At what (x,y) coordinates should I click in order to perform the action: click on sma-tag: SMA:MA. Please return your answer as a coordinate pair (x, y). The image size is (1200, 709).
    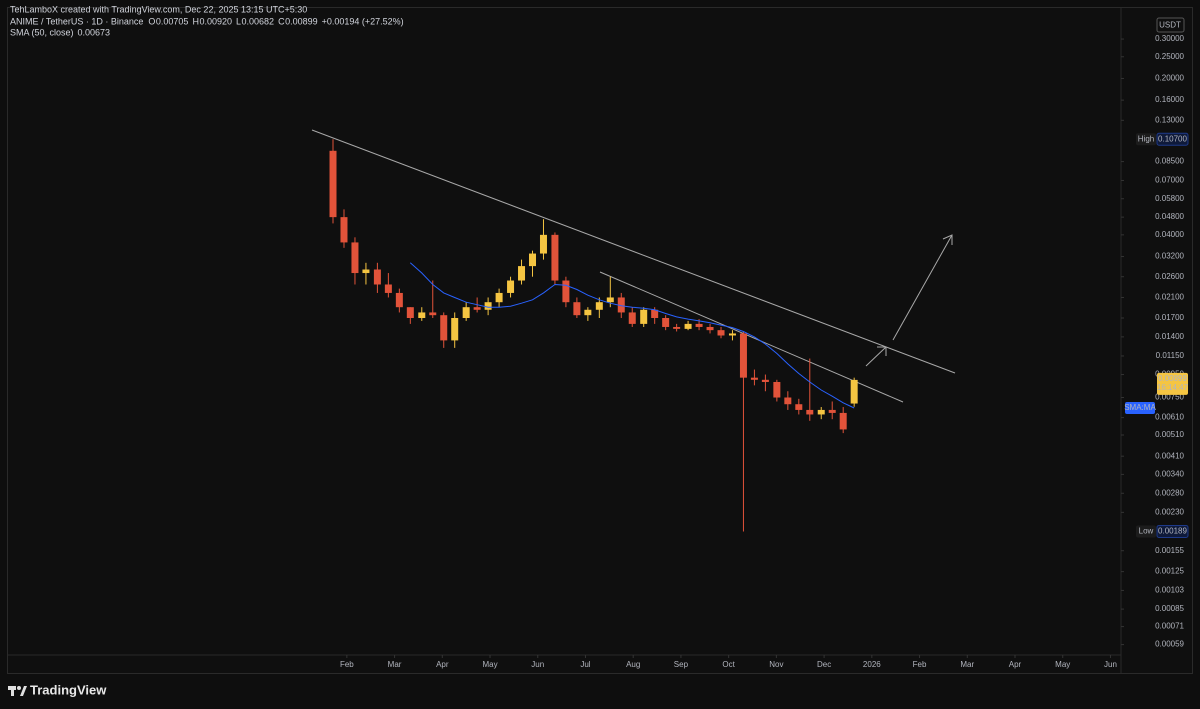
    Looking at the image, I should click on (1140, 407).